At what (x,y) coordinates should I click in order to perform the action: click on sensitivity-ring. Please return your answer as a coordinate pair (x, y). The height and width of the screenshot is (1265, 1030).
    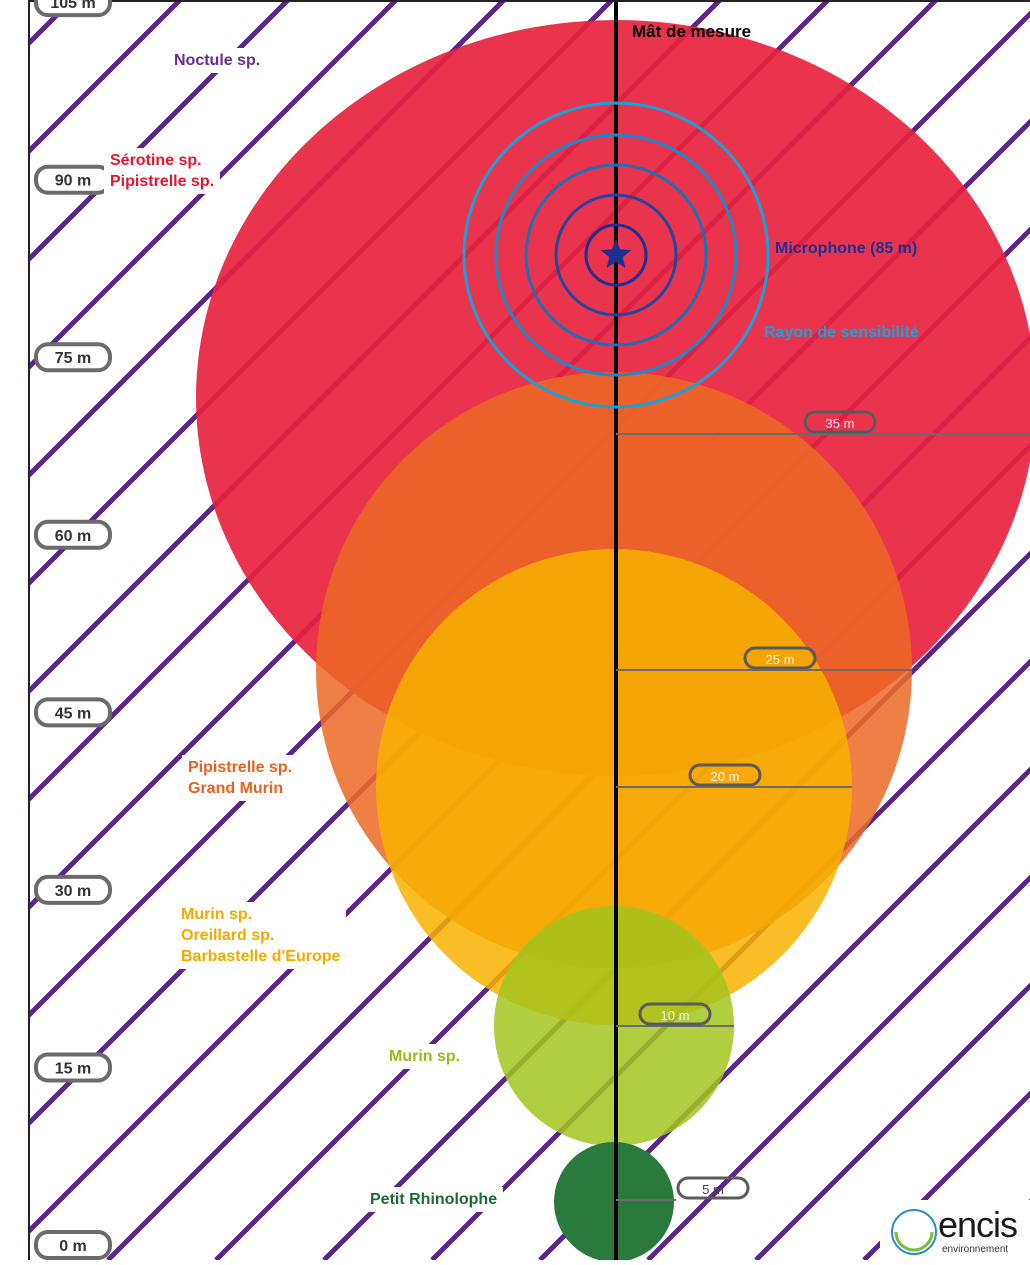
    Looking at the image, I should click on (616, 255).